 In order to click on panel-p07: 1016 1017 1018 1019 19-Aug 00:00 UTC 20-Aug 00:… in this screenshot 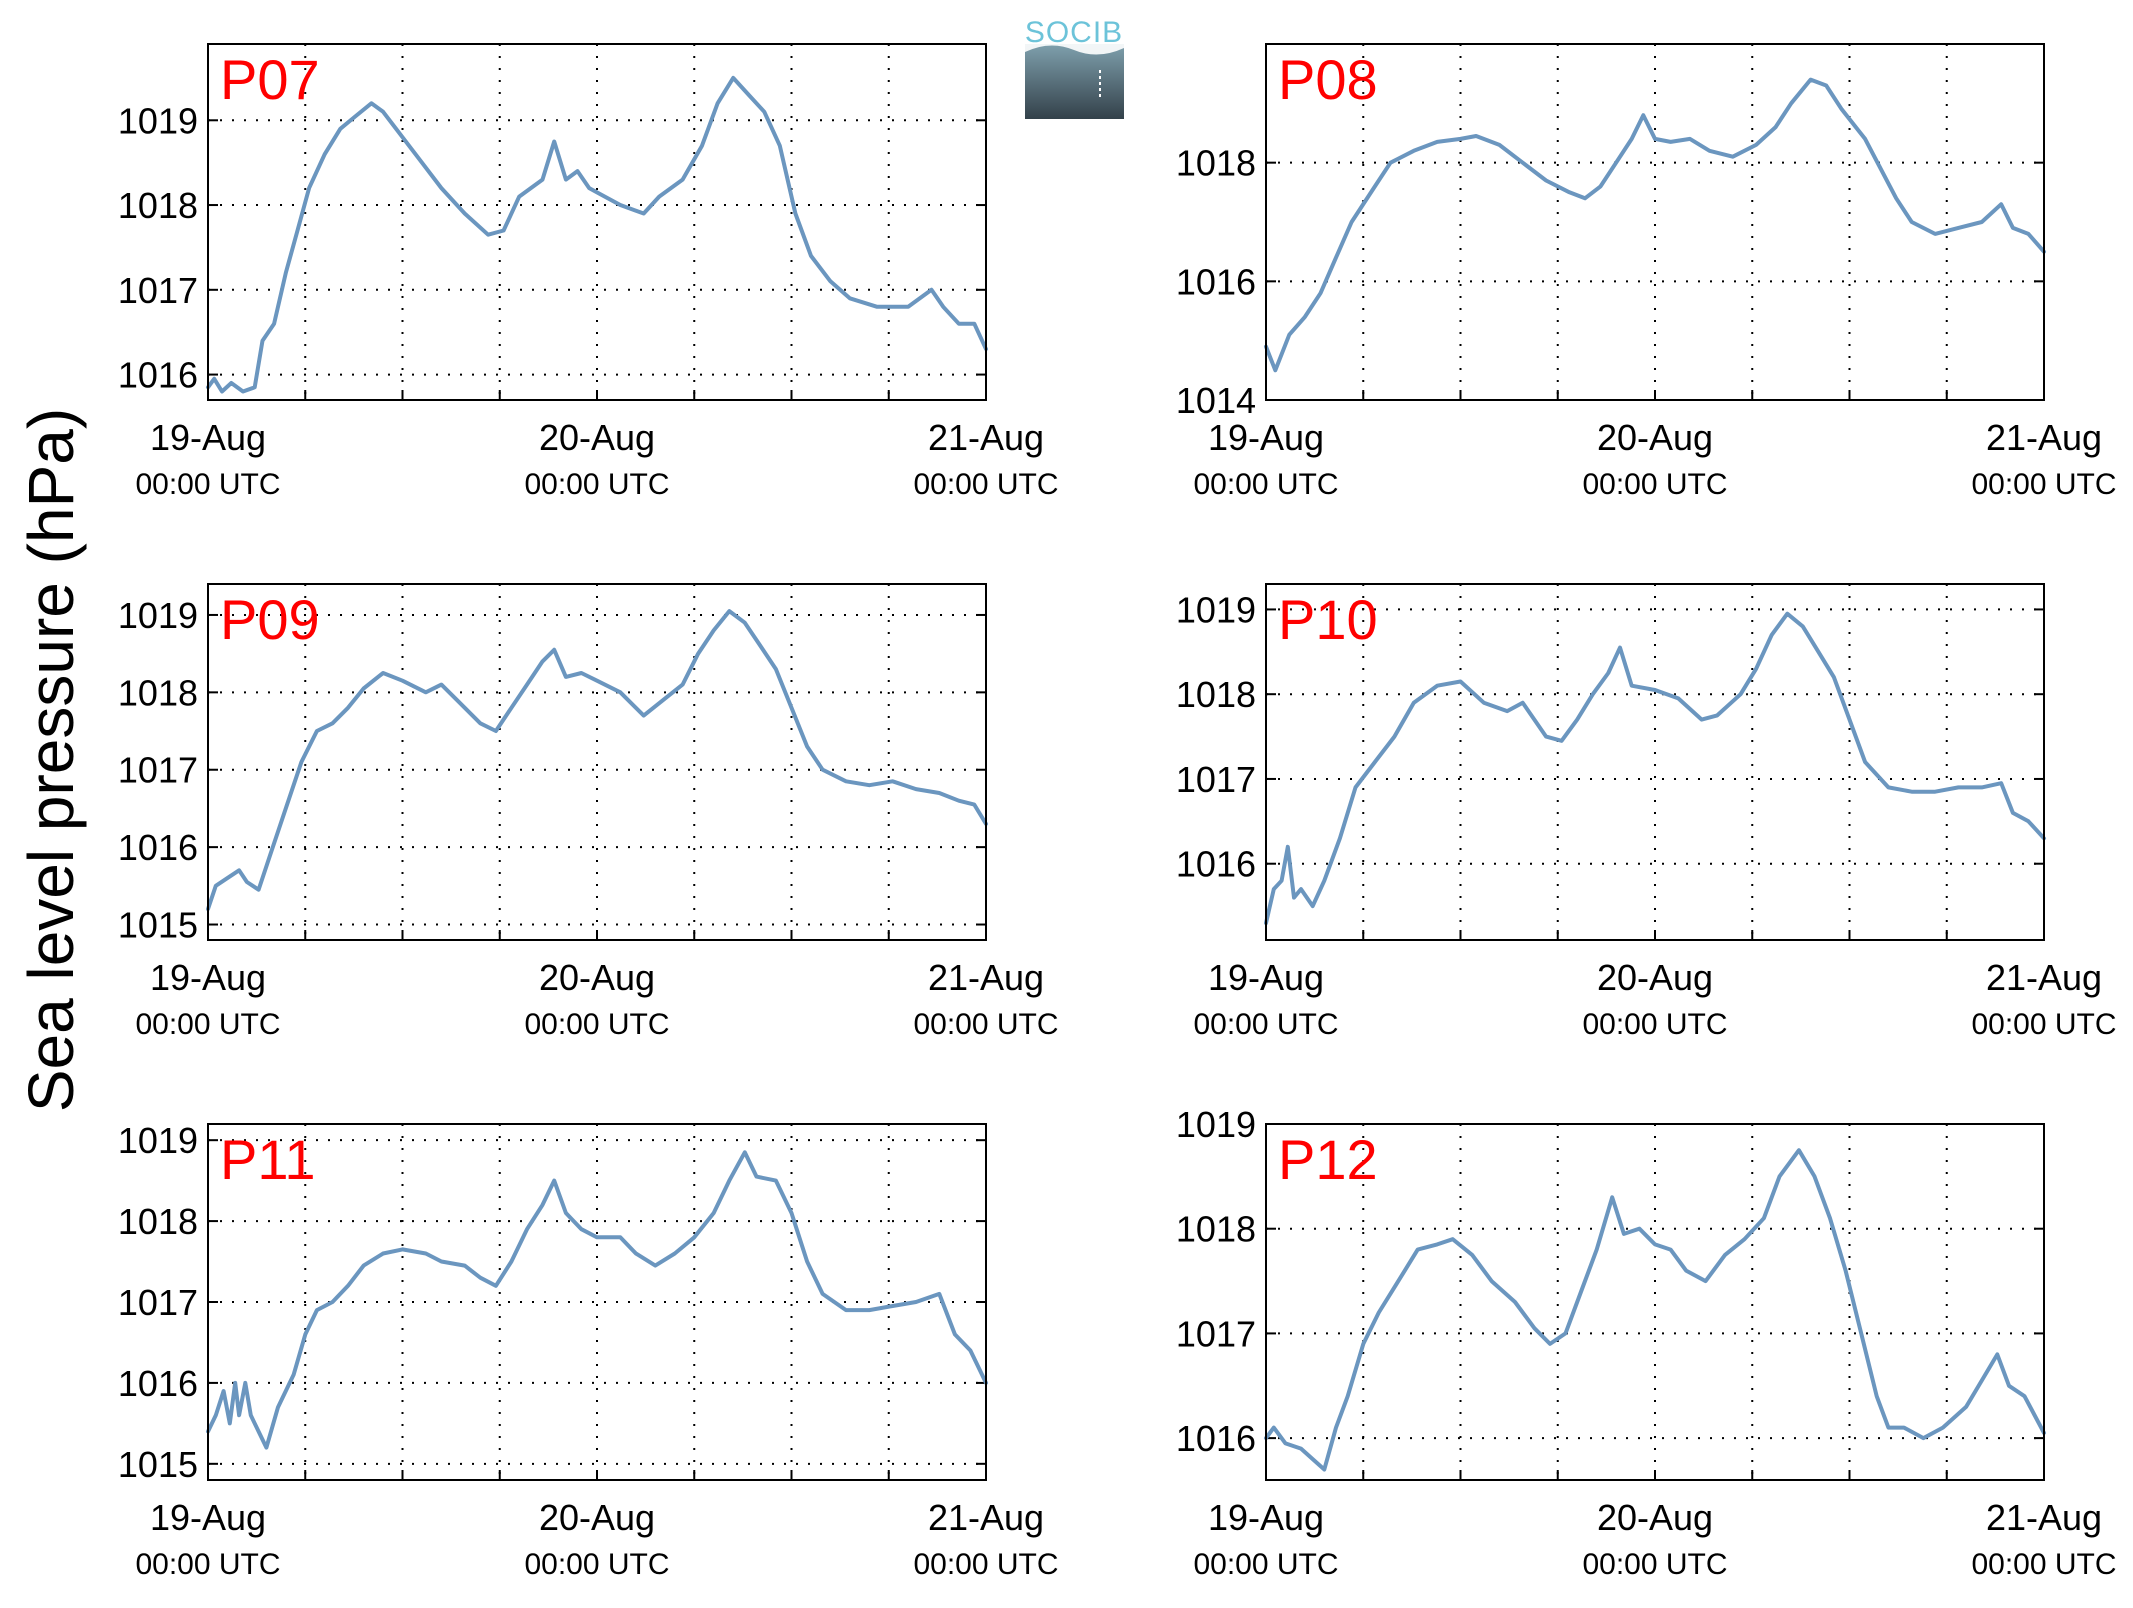, I will do `click(588, 272)`.